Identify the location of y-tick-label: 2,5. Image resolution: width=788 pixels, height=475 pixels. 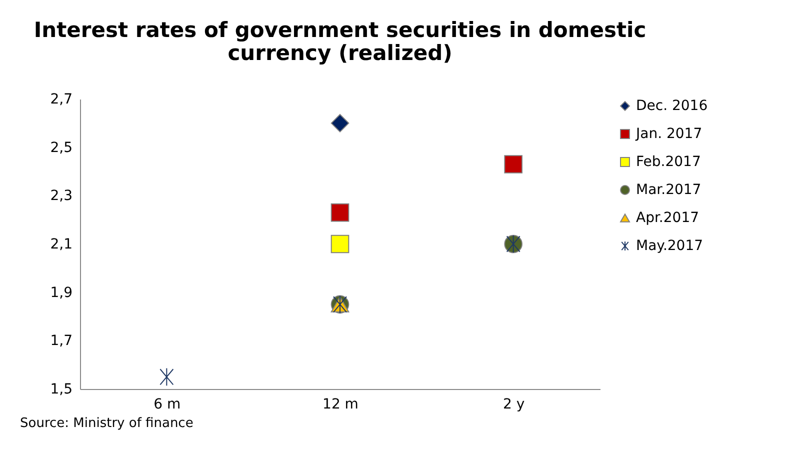
(61, 148).